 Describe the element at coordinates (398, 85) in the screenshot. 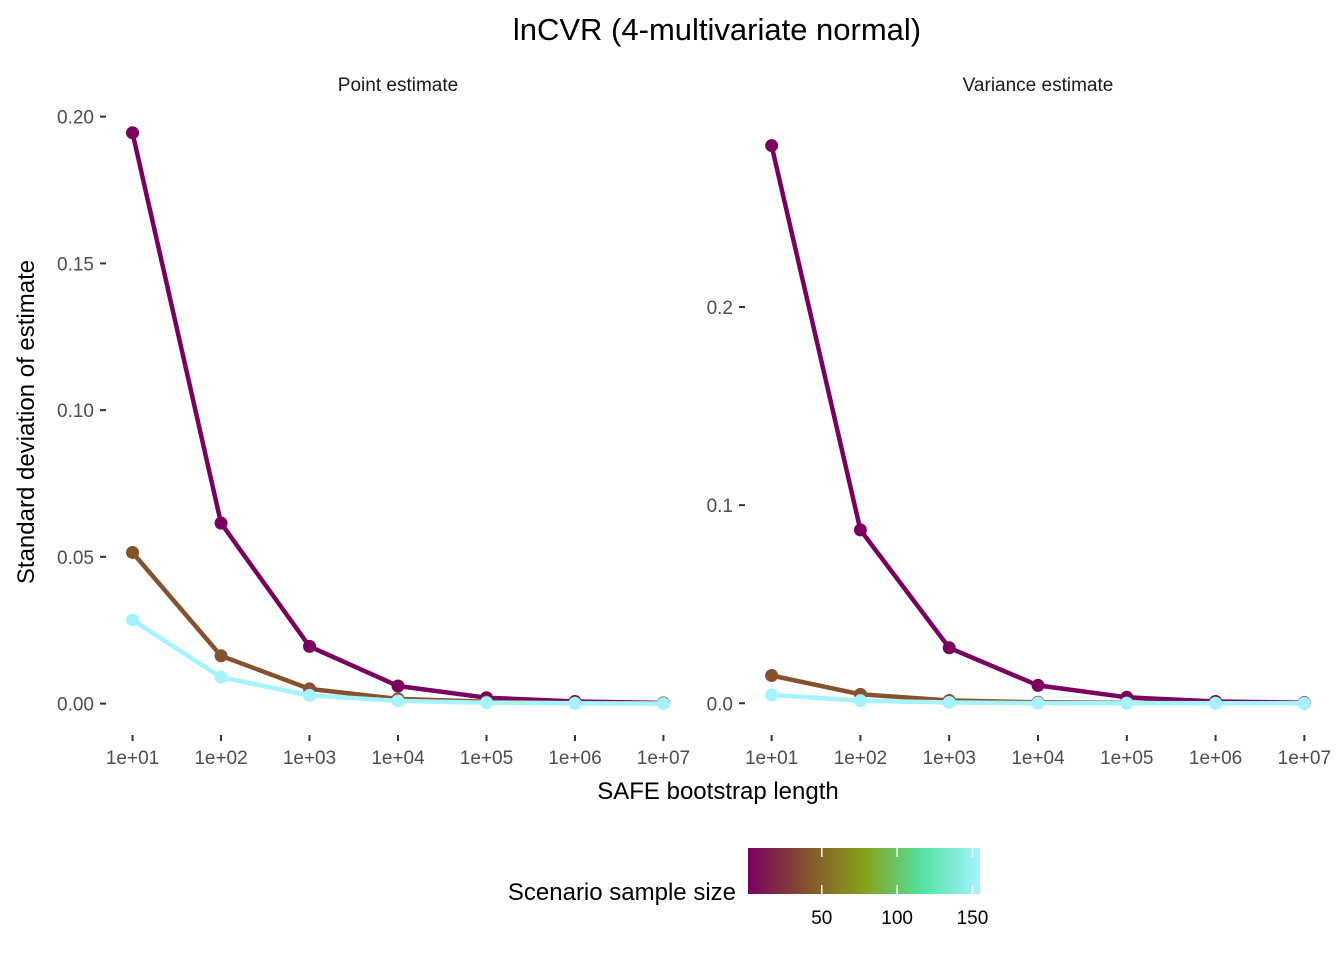

I see `panel-strip-label: Point estimate` at that location.